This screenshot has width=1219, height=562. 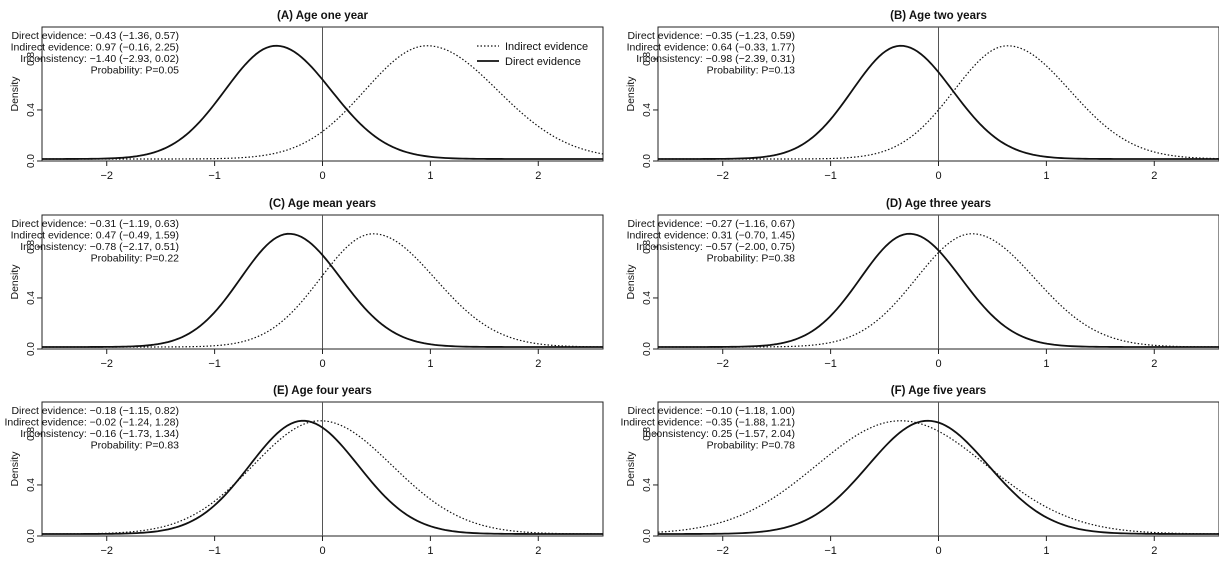 What do you see at coordinates (322, 204) in the screenshot?
I see `panel-title: (C) Age mean years` at bounding box center [322, 204].